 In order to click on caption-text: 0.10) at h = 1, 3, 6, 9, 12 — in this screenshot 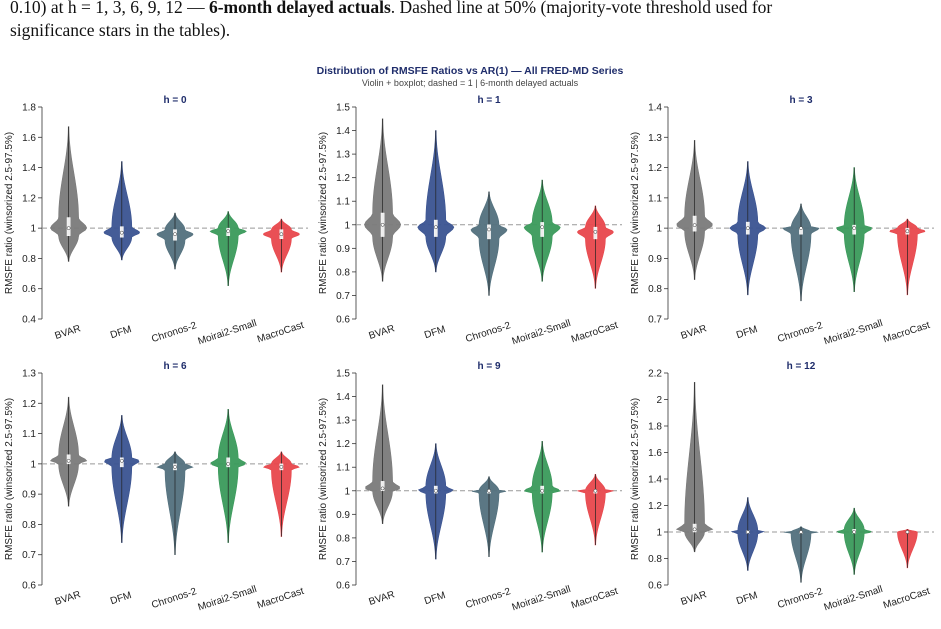, I will do `click(109, 8)`.